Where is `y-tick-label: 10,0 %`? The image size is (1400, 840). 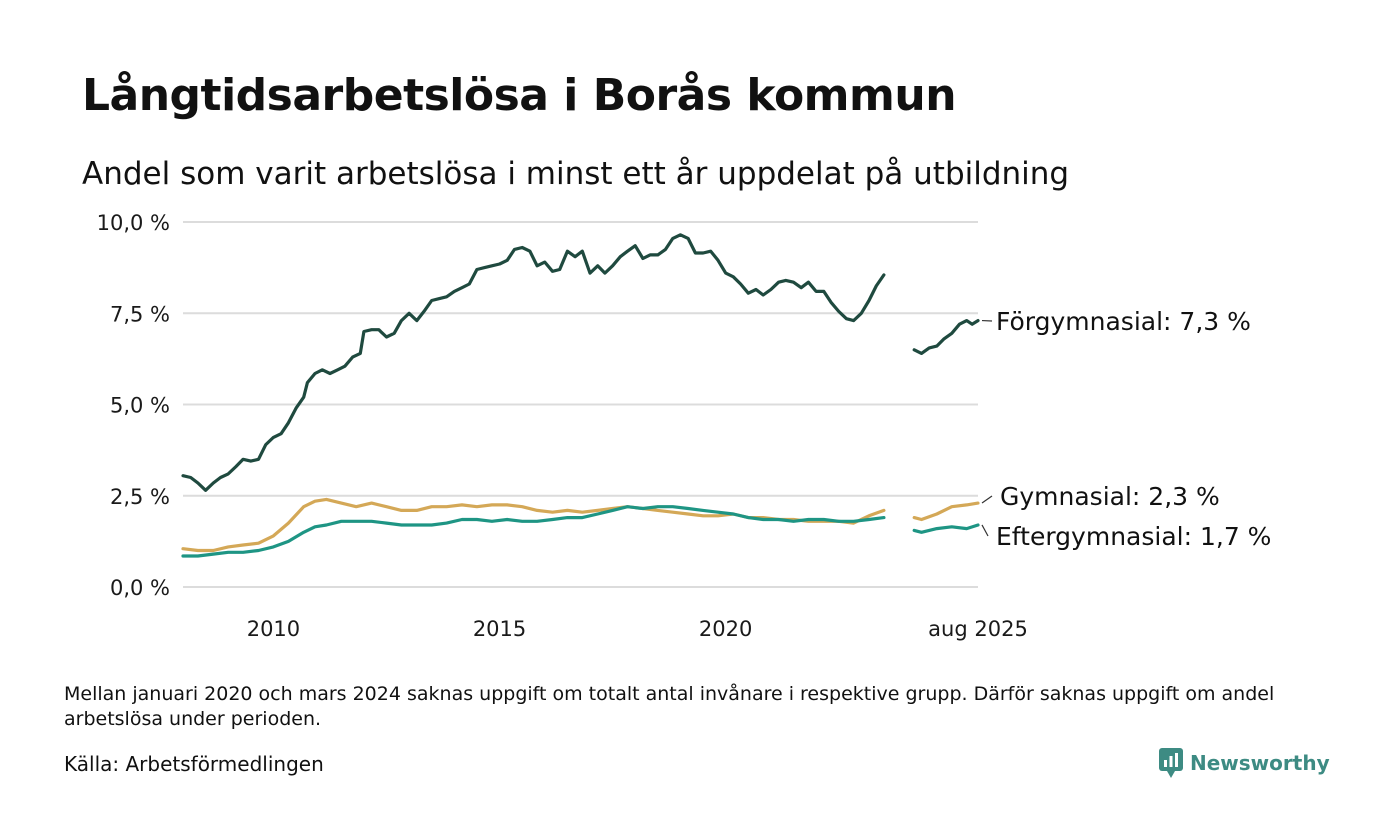 y-tick-label: 10,0 % is located at coordinates (133, 223).